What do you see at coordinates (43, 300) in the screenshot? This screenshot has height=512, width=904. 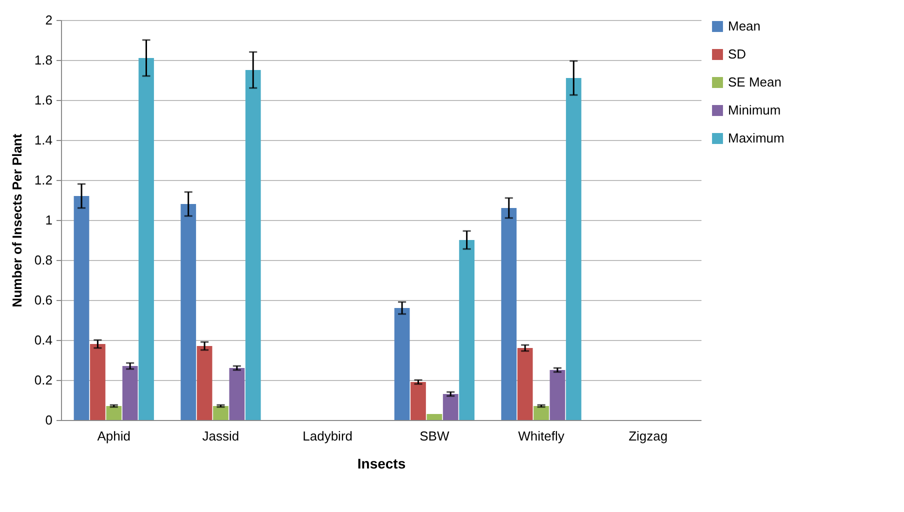 I see `y-tick-label: 0.6` at bounding box center [43, 300].